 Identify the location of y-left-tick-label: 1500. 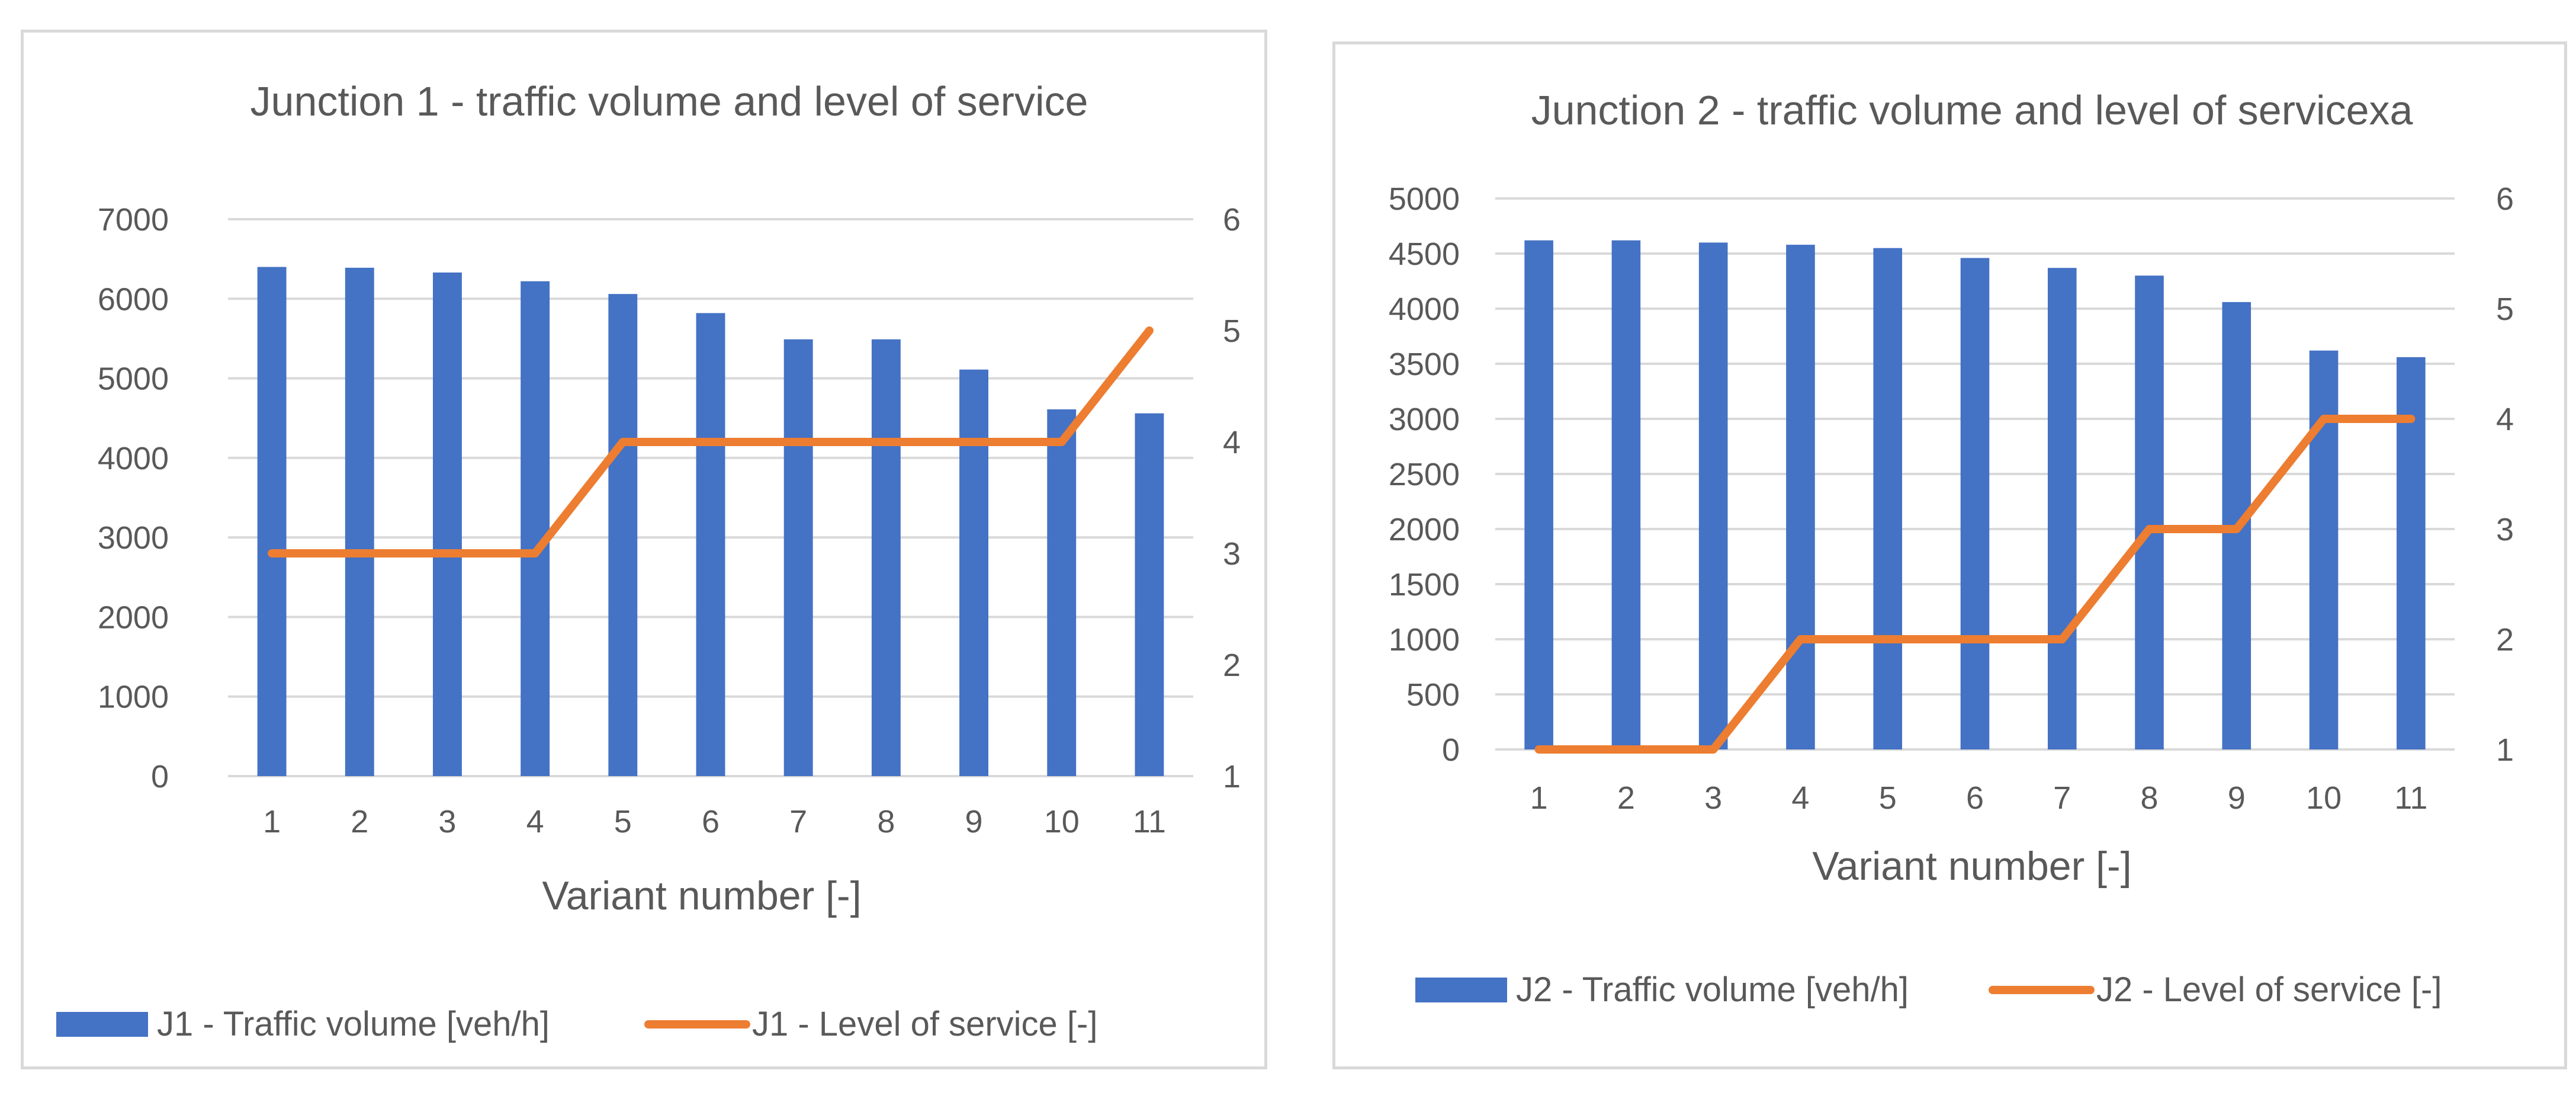
(1424, 585).